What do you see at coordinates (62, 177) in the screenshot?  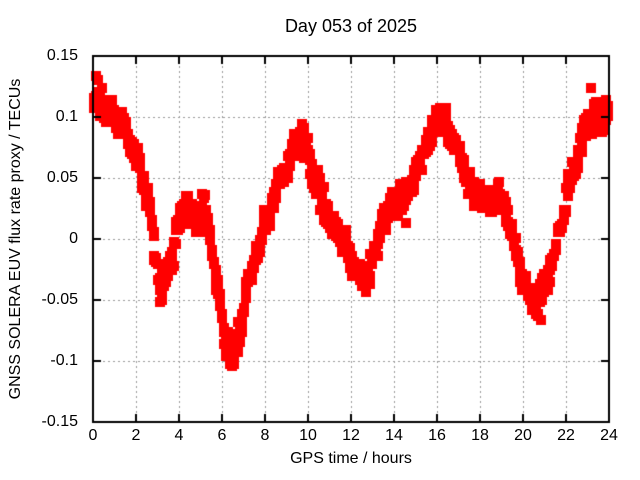 I see `y-tick-label: 0.05` at bounding box center [62, 177].